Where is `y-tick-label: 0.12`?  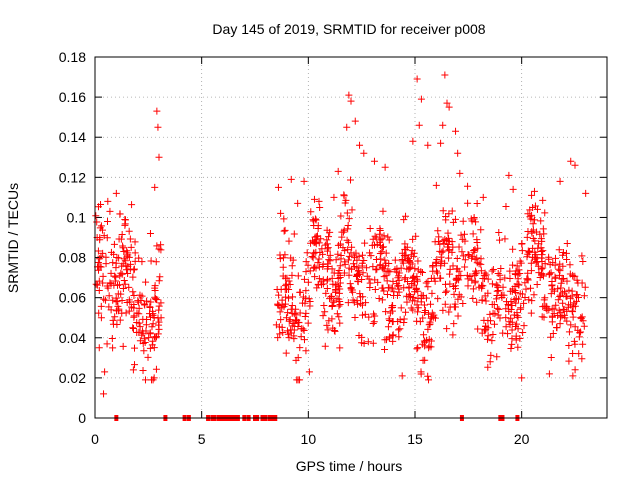 y-tick-label: 0.12 is located at coordinates (72, 177).